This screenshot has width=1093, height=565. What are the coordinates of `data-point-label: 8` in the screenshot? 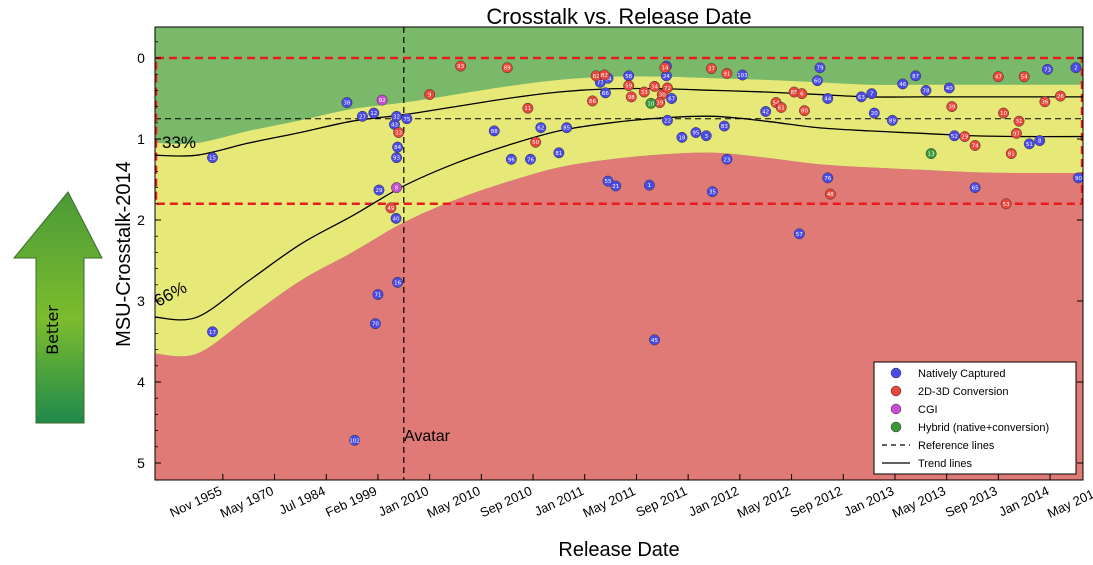 It's located at (397, 189).